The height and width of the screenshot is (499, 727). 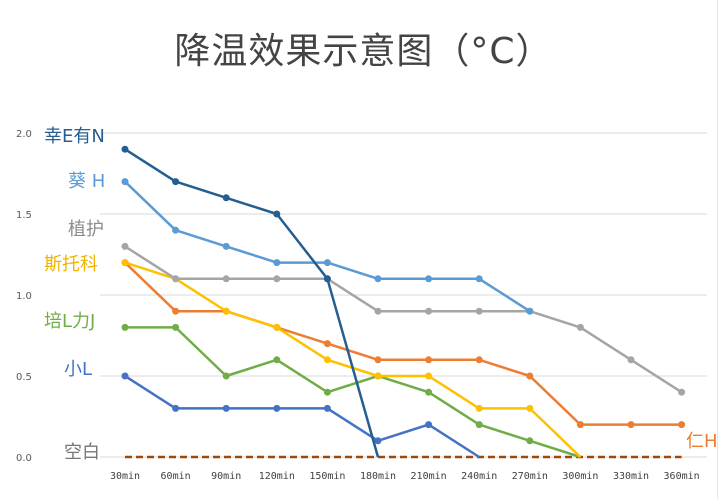 What do you see at coordinates (580, 476) in the screenshot?
I see `x-tick-label: 300min` at bounding box center [580, 476].